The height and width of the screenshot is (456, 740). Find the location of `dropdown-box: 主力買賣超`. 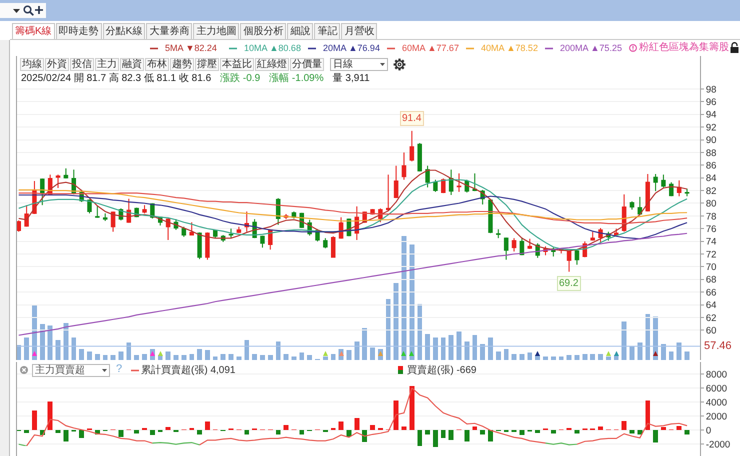

dropdown-box: 主力買賣超 is located at coordinates (71, 370).